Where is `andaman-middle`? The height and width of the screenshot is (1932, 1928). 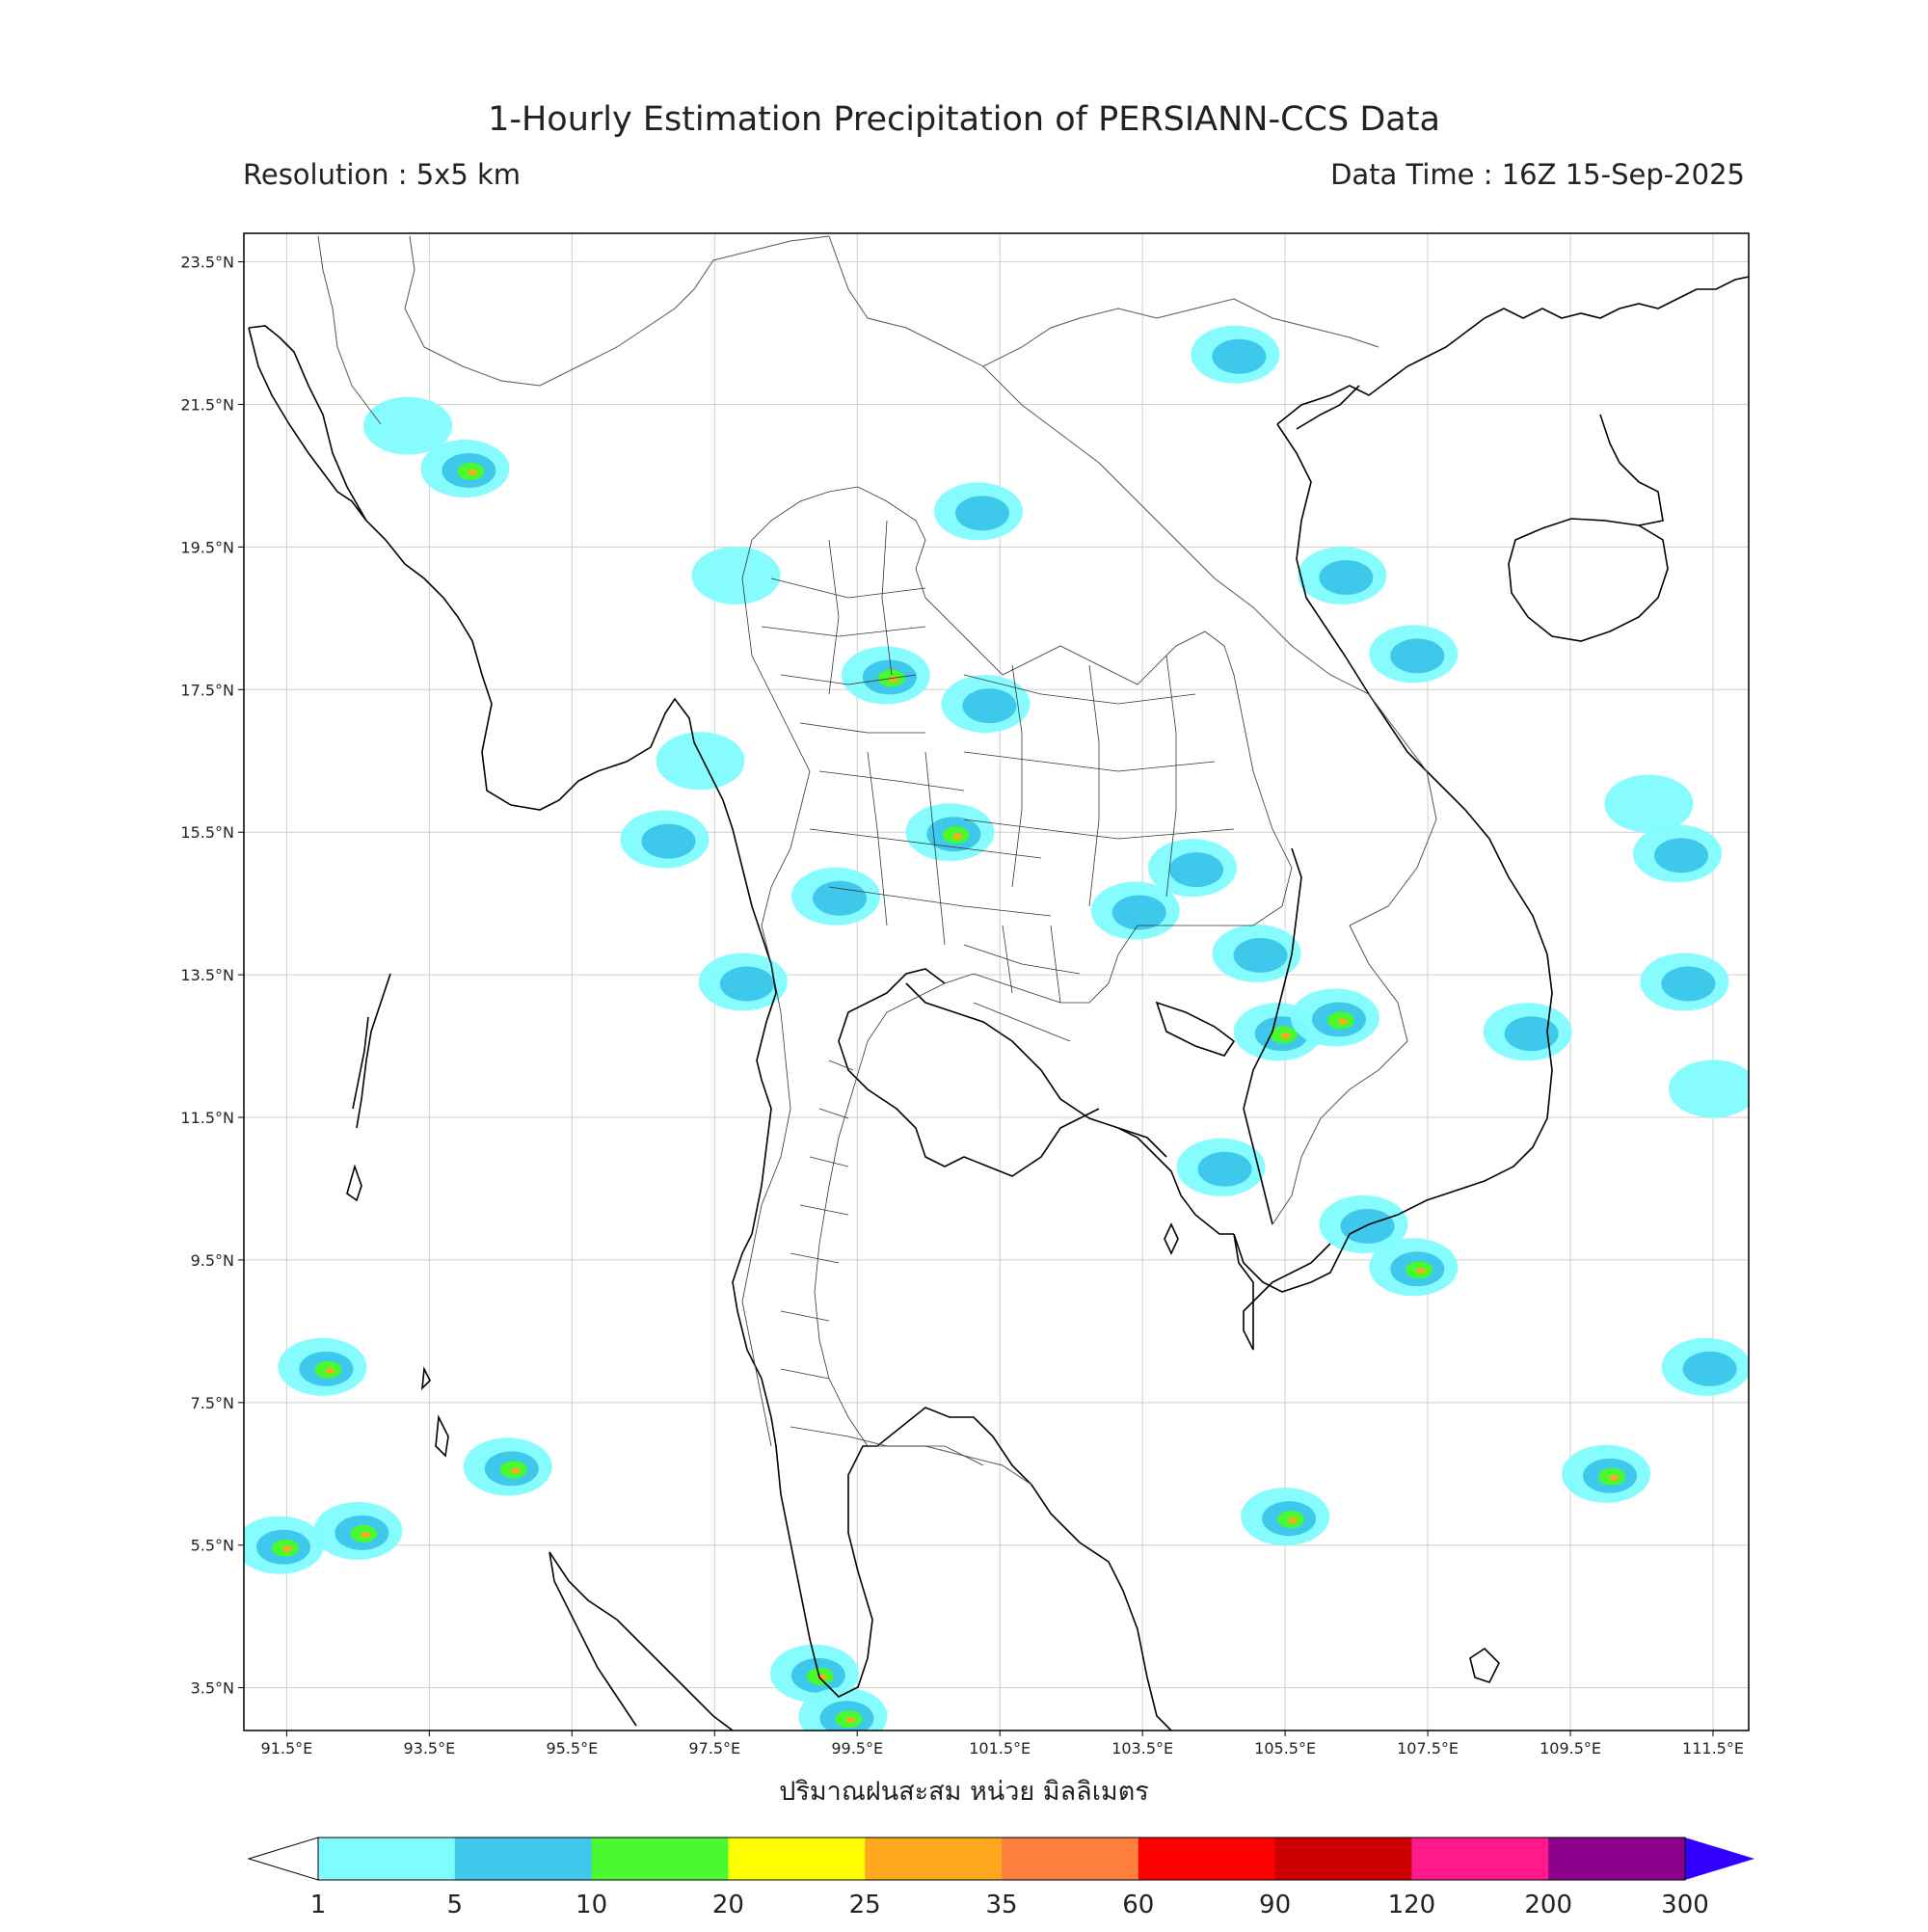 andaman-middle is located at coordinates (360, 1063).